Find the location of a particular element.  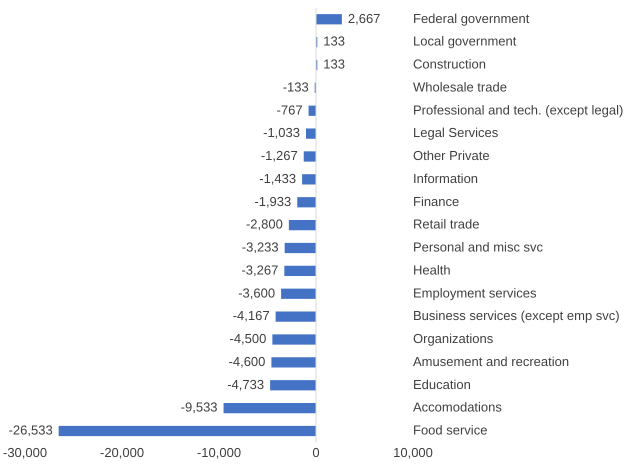

y-tick-label: Local government is located at coordinates (465, 41).